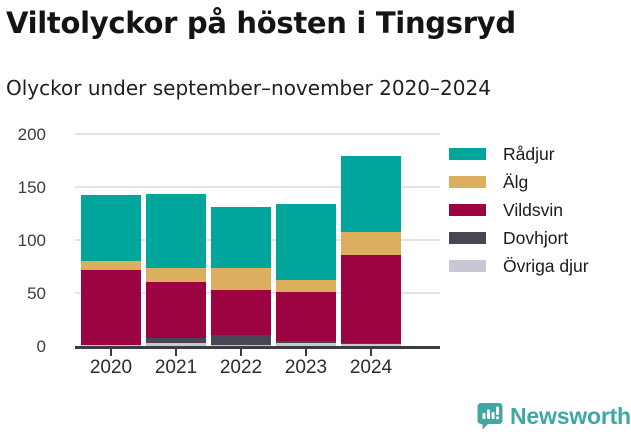  I want to click on legend: Rådjur Älg Vildsvin Dovhjort Övriga djur, so click(519, 214).